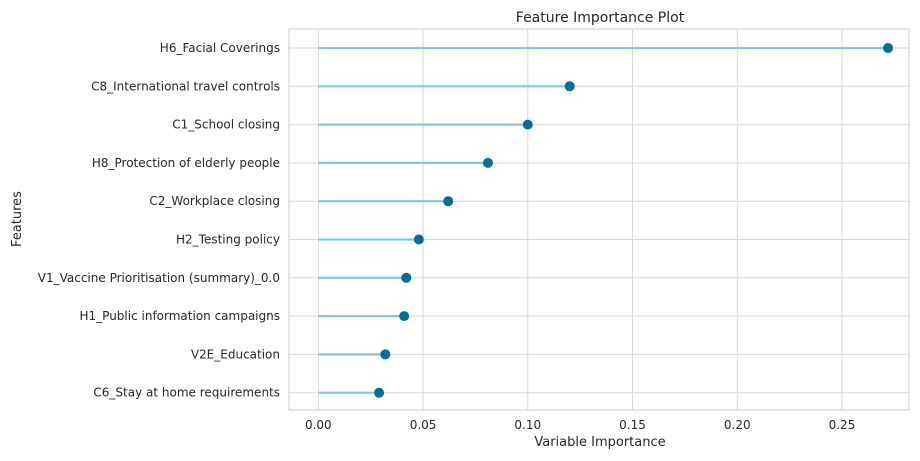 The width and height of the screenshot is (920, 461). Describe the element at coordinates (185, 86) in the screenshot. I see `y-category-label: C8_International travel controls` at that location.